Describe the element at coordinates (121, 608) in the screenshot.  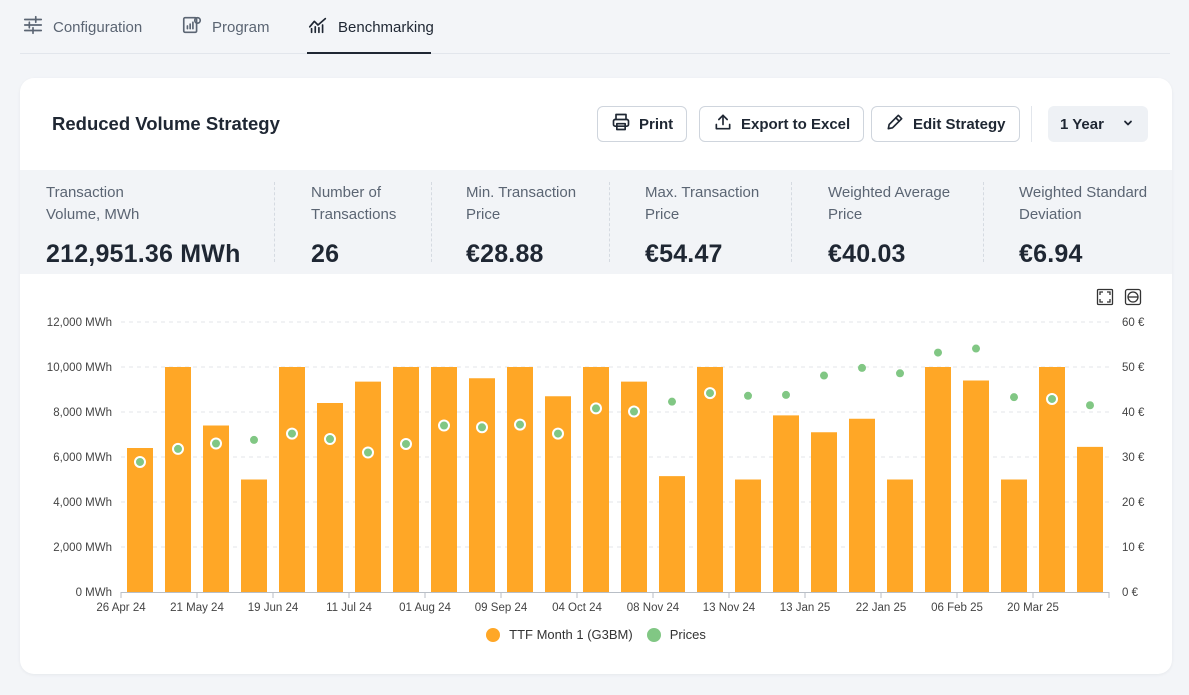
I see `x-tick-label: 26 Apr 24` at that location.